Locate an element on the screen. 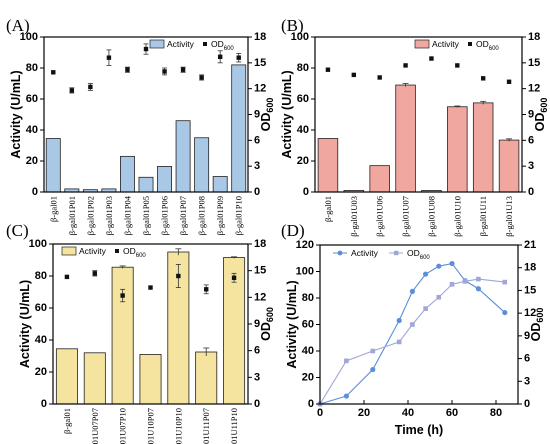  category-label: β-gal01P07 is located at coordinates (183, 215).